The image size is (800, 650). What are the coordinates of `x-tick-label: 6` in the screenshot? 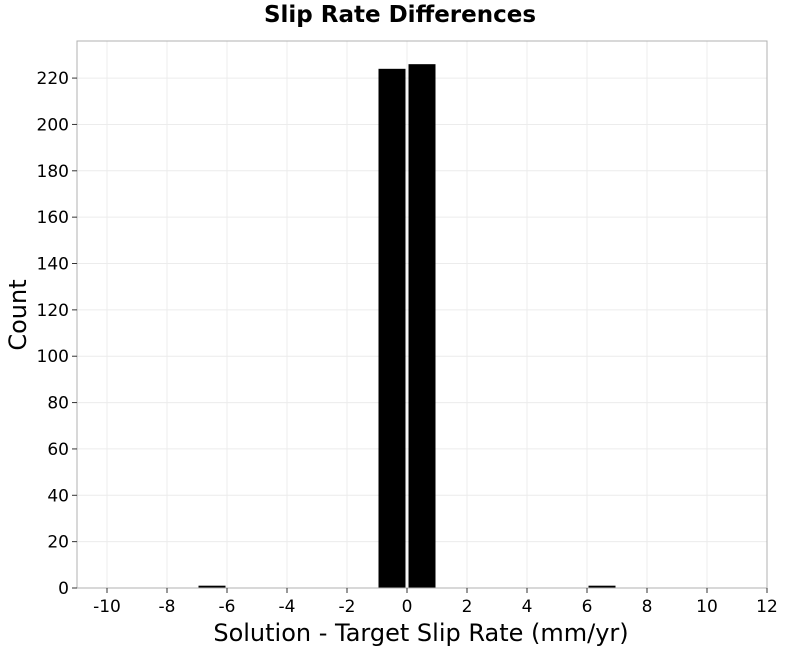 It's located at (587, 607).